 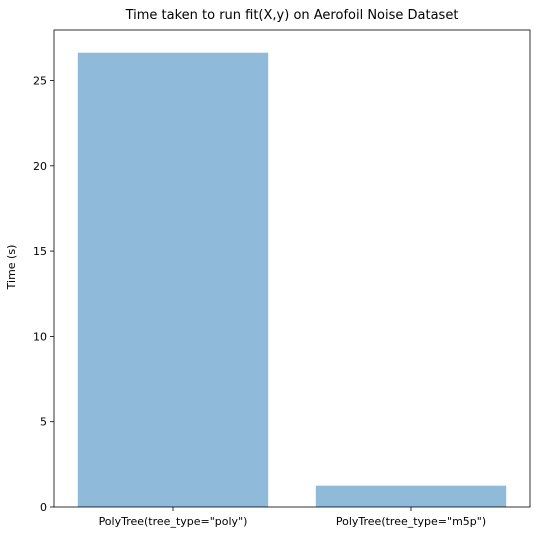 I want to click on y-tick-label: 15, so click(x=40, y=251).